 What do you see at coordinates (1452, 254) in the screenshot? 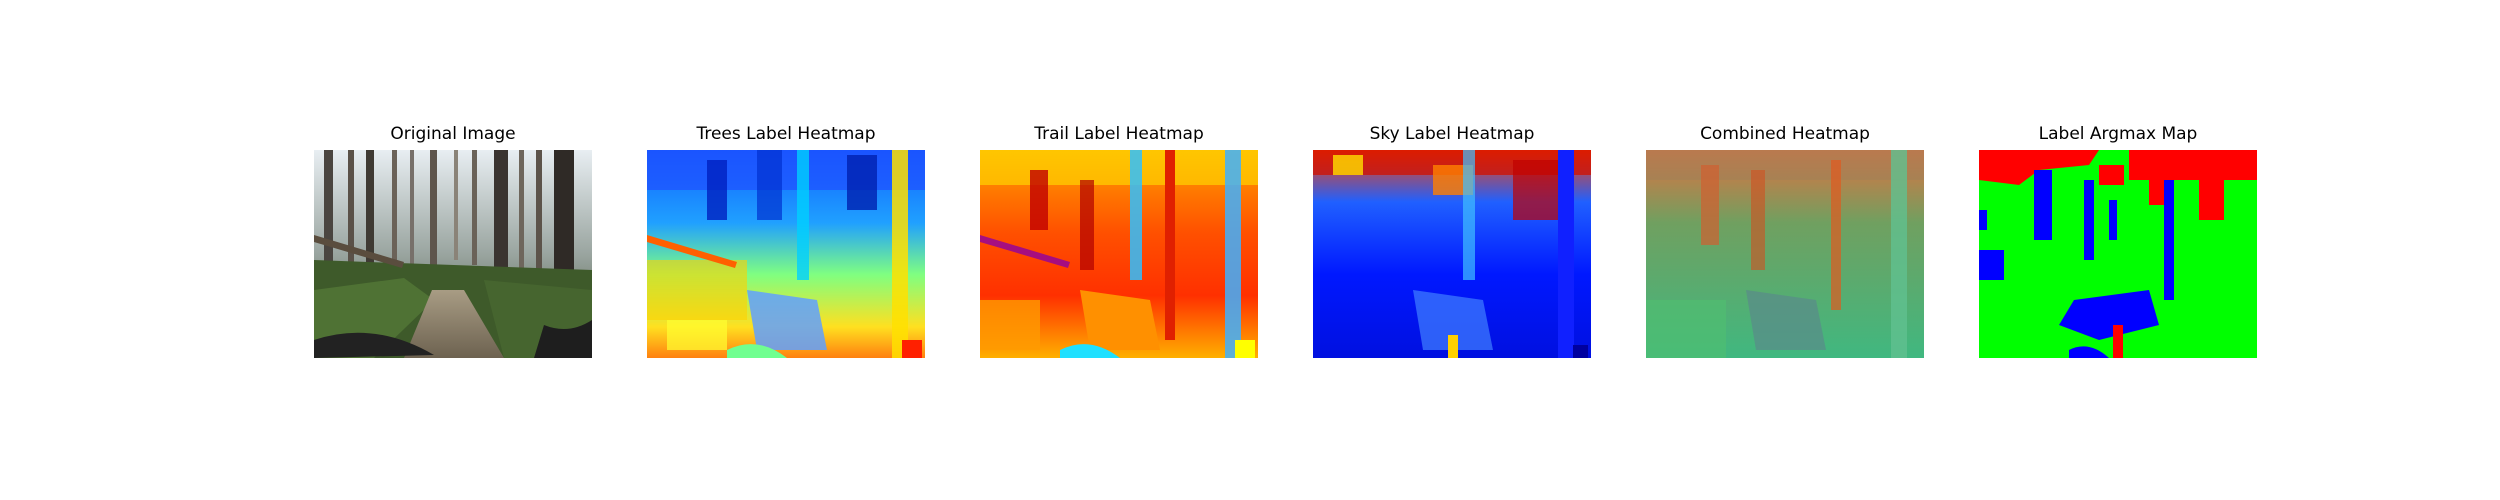
I see `sky-heatmap` at bounding box center [1452, 254].